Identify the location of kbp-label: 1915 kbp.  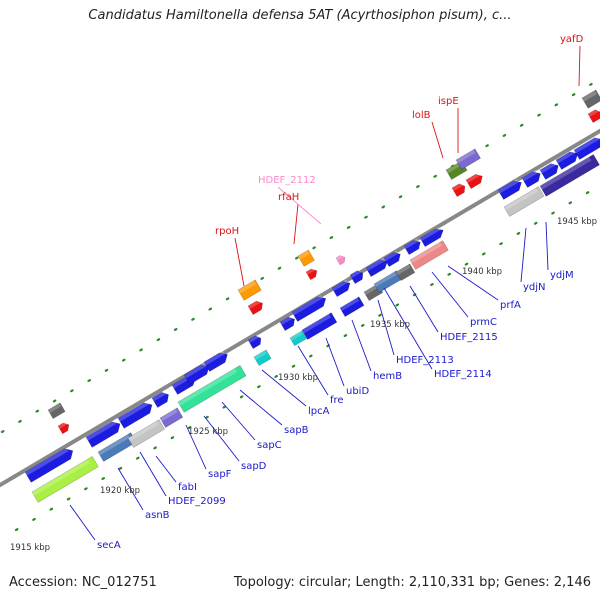
(30, 548).